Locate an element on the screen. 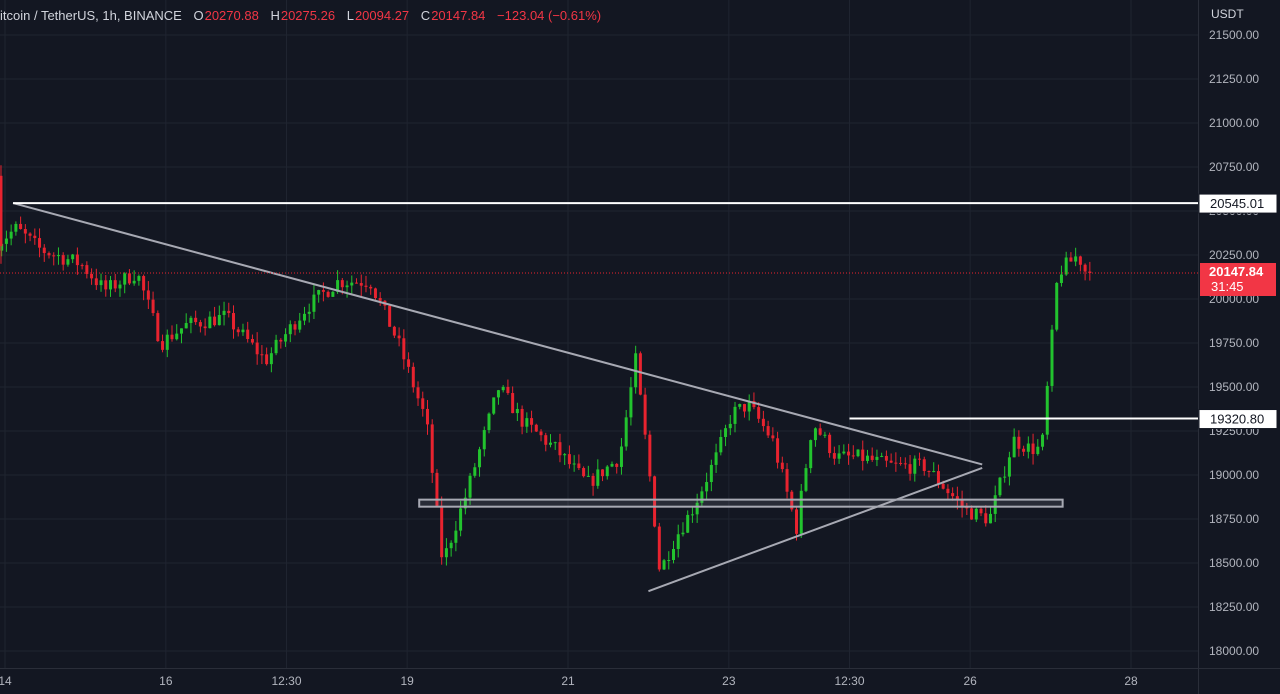 The image size is (1280, 694). close-value: 20147.84 is located at coordinates (458, 15).